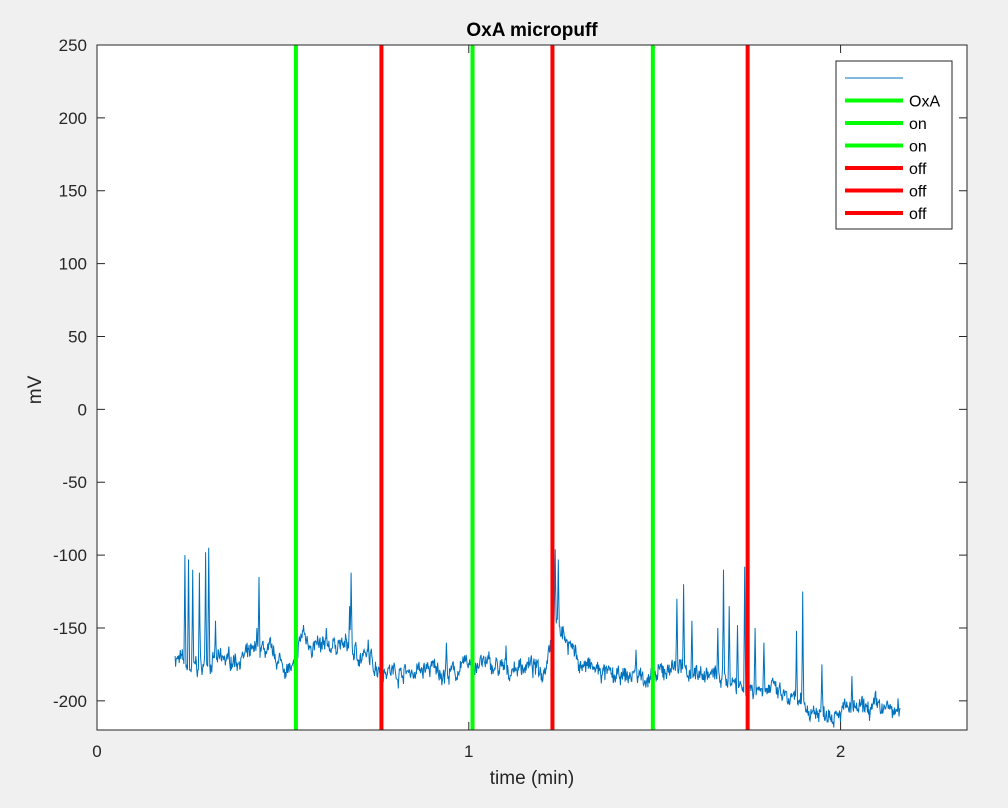 The image size is (1008, 808). I want to click on x-axis-label: time (min), so click(532, 778).